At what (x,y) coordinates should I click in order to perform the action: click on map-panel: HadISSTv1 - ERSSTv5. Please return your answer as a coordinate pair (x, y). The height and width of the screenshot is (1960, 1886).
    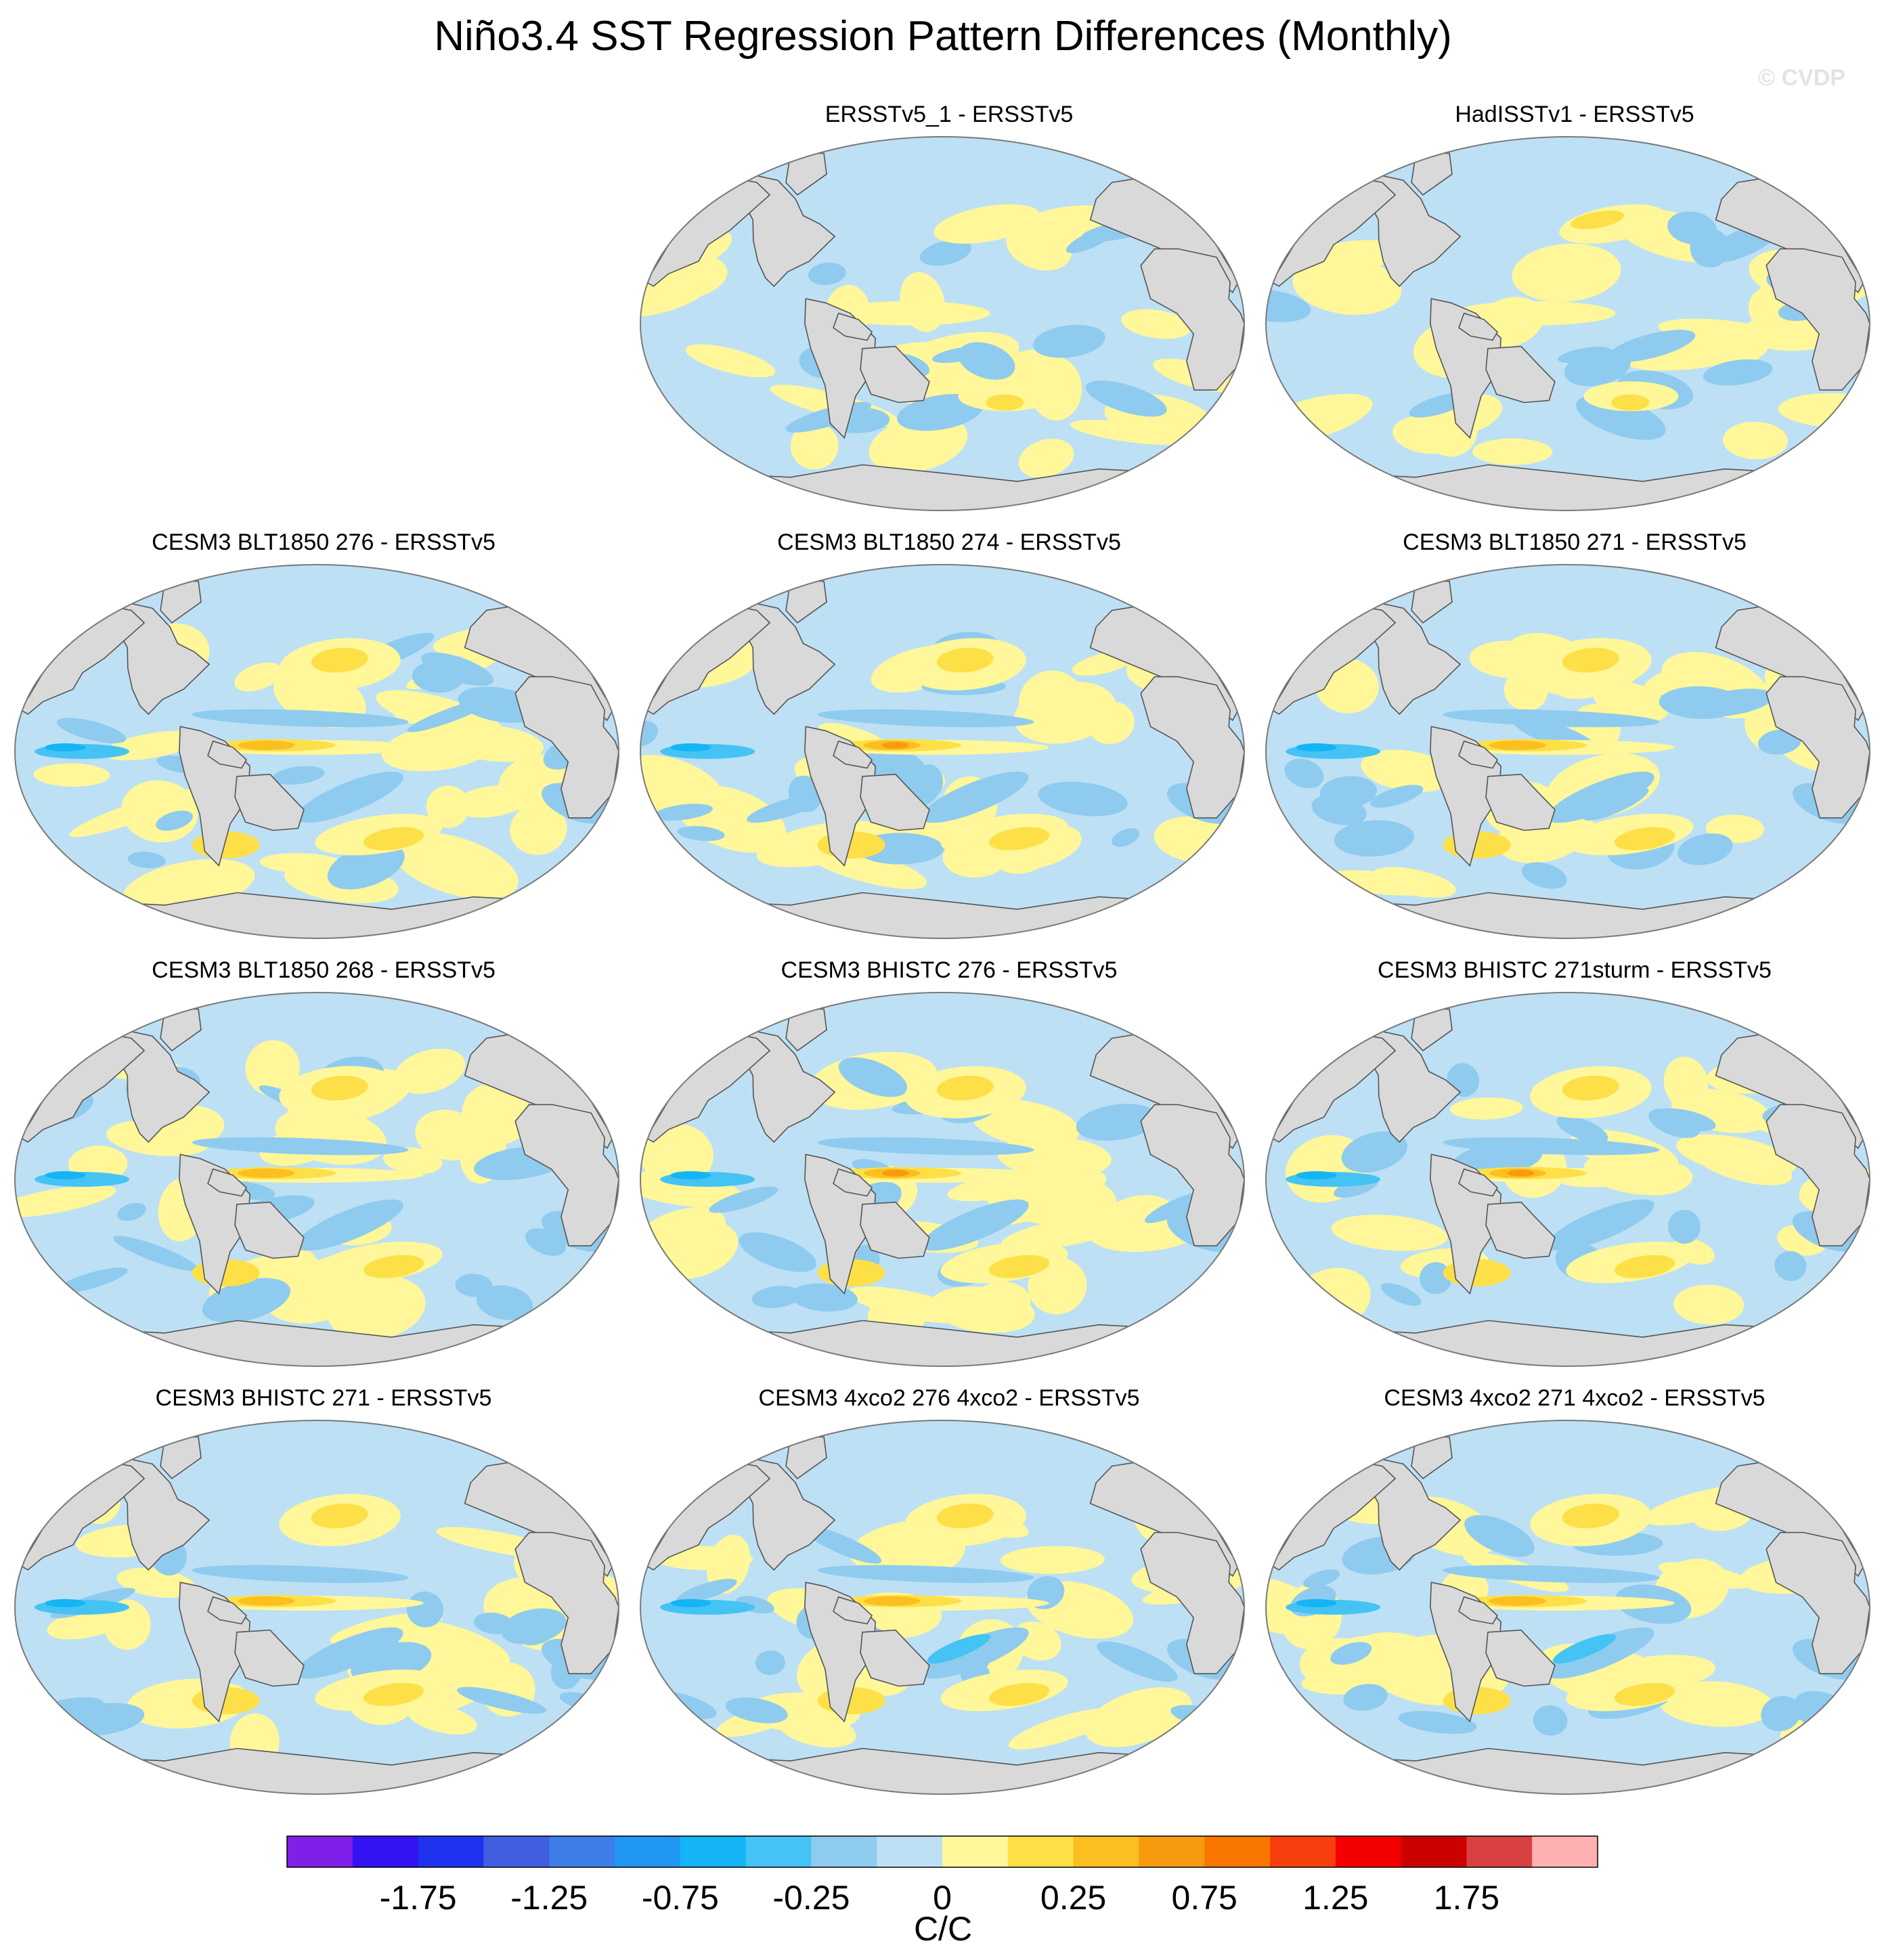
    Looking at the image, I should click on (1574, 318).